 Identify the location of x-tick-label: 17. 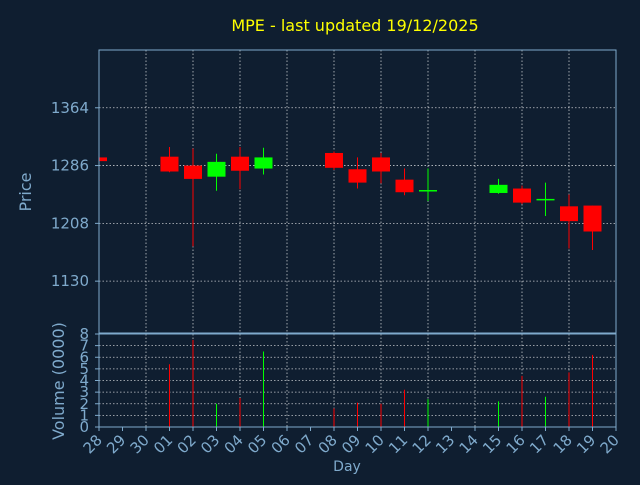
(539, 444).